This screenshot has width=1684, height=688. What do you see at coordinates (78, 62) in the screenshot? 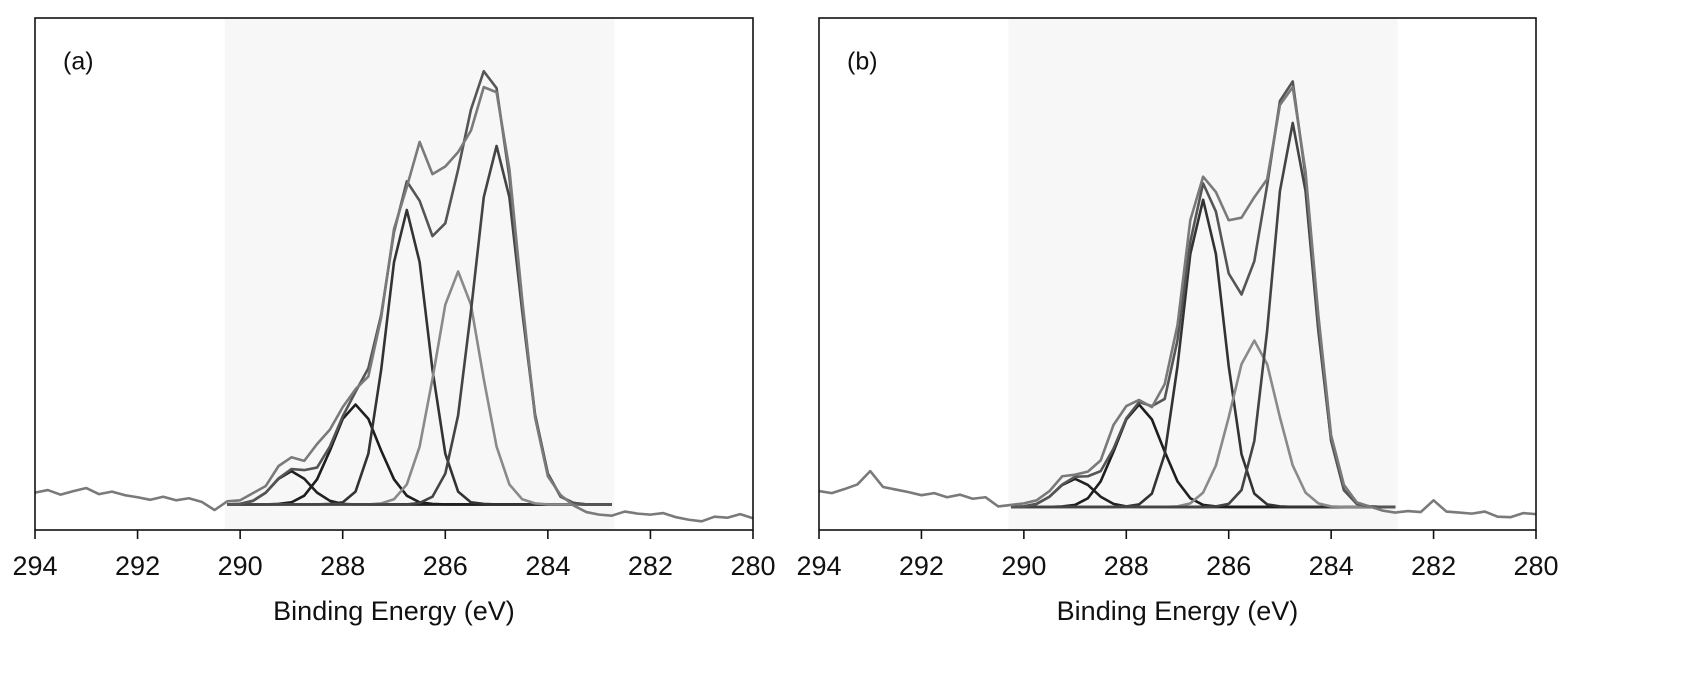
I see `panel-label: (a)` at bounding box center [78, 62].